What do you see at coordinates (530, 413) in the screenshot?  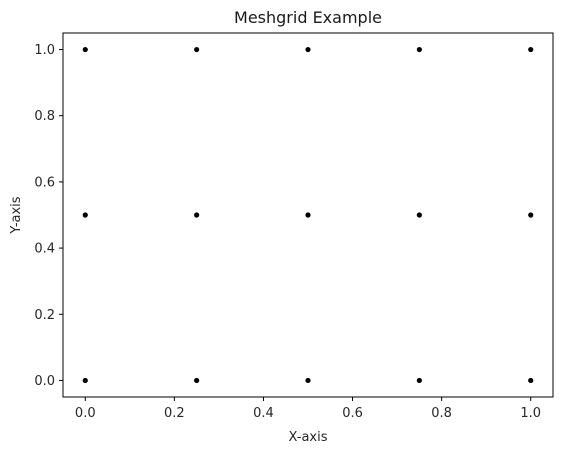 I see `x-tick-label: 1.0` at bounding box center [530, 413].